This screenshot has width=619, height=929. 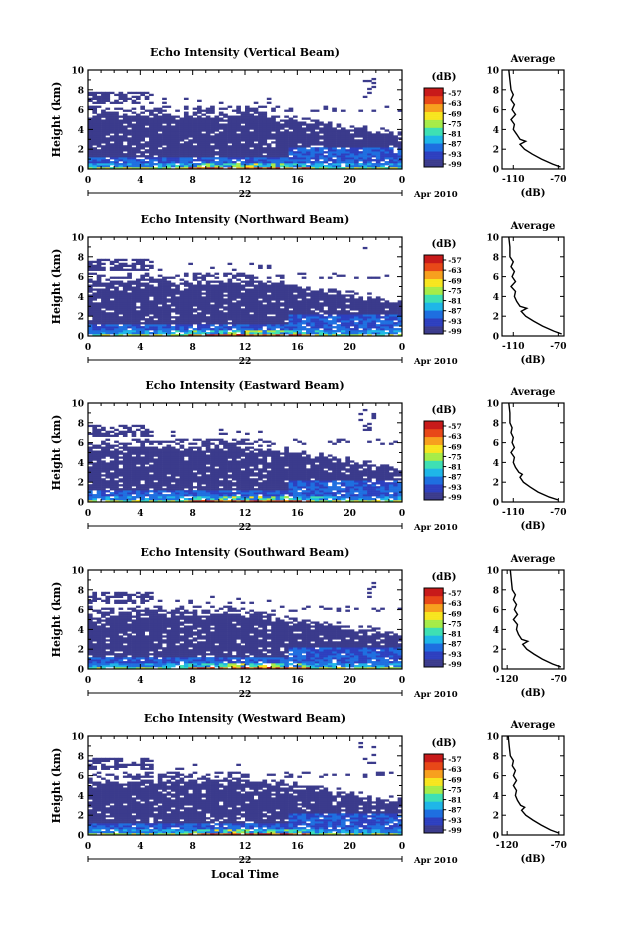 What do you see at coordinates (434, 138) in the screenshot?
I see `colorbar-segment` at bounding box center [434, 138].